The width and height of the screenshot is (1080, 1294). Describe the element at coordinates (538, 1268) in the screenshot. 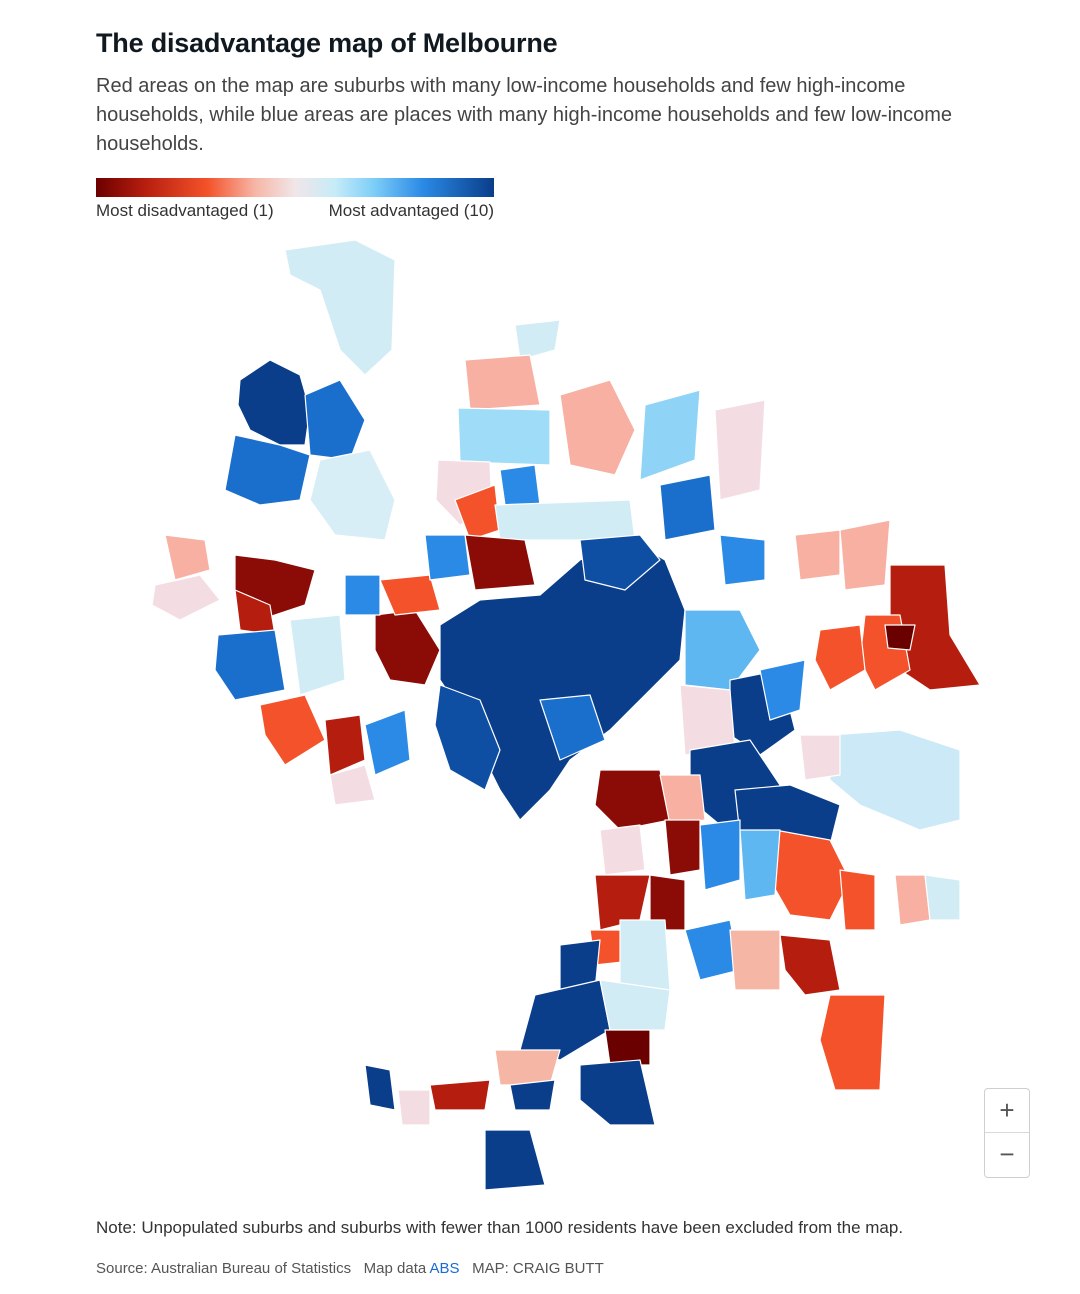

I see `map-credit: MAP: CRAIG BUTT` at that location.